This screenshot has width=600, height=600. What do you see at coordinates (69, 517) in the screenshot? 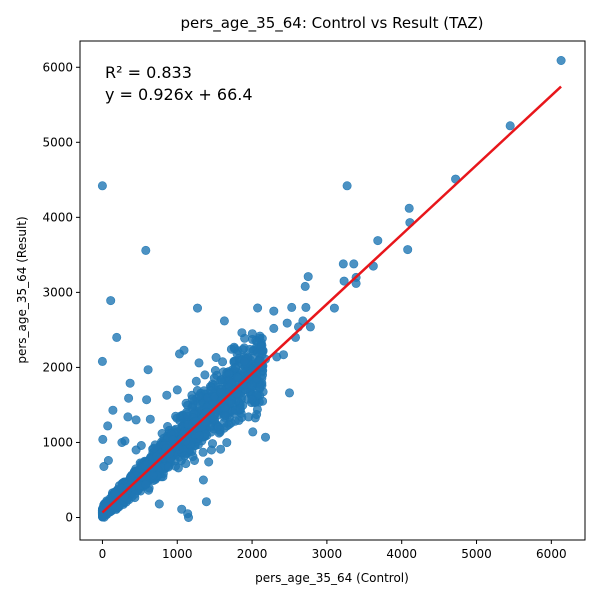
I see `y-tick-label: 0` at bounding box center [69, 517].